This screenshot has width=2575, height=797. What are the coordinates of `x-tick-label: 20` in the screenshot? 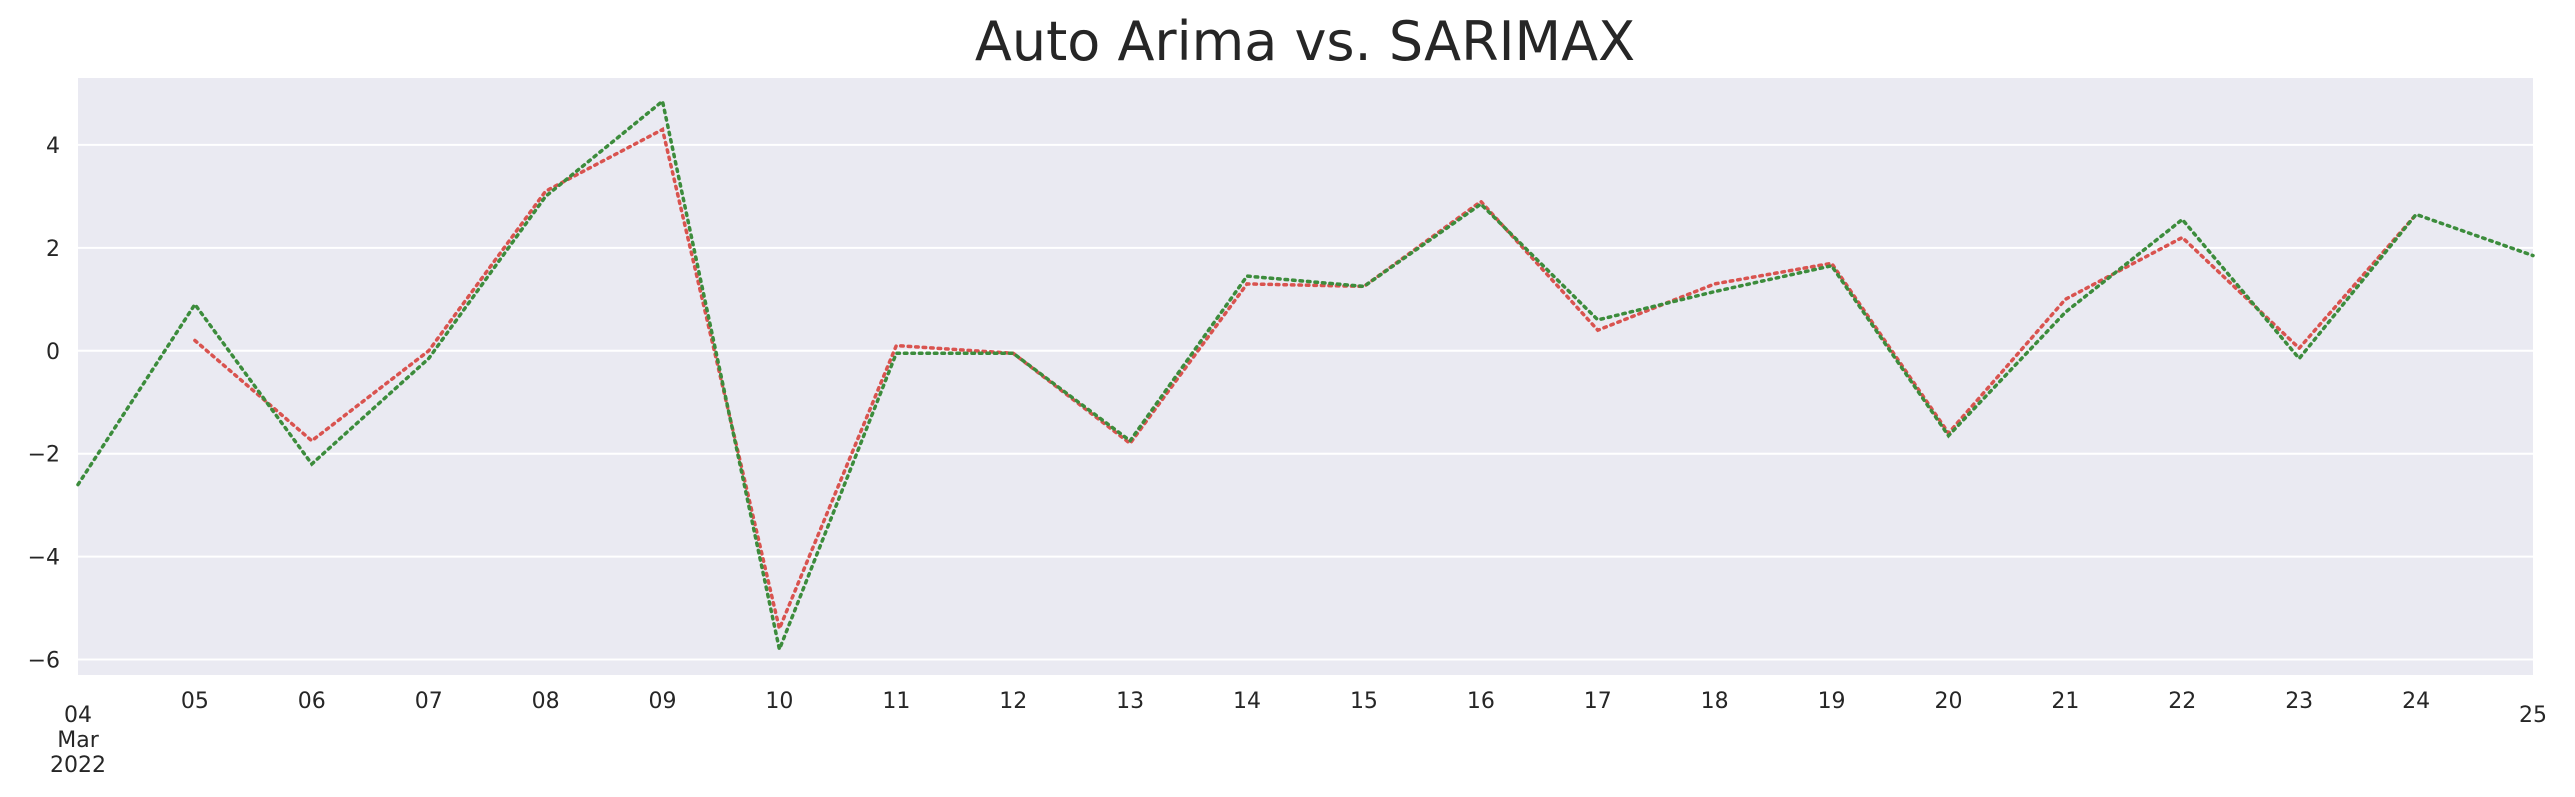 It's located at (1948, 701).